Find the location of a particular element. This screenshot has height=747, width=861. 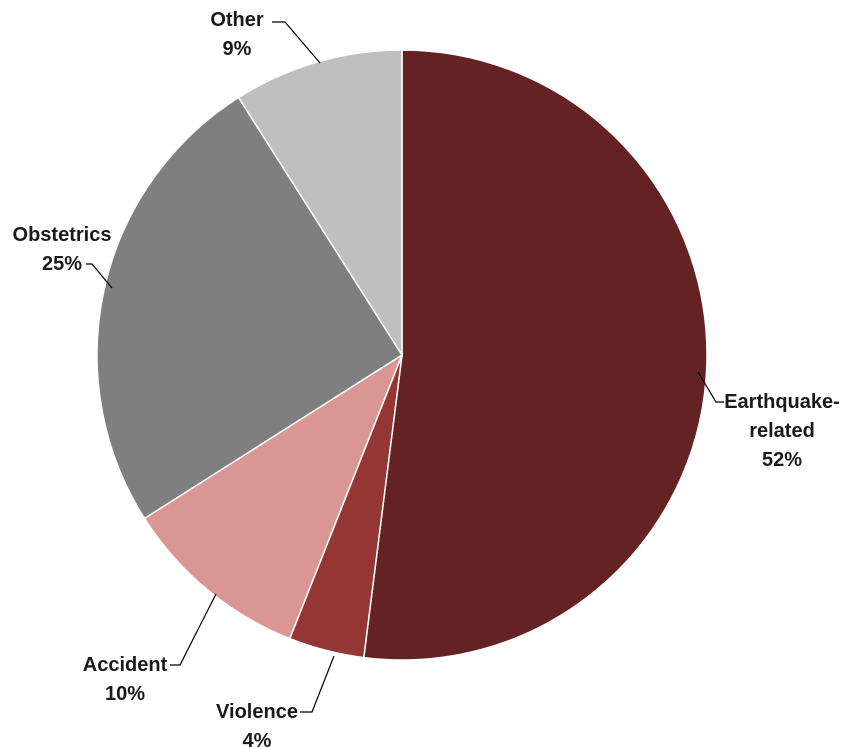

percent-label: 9% is located at coordinates (237, 49).